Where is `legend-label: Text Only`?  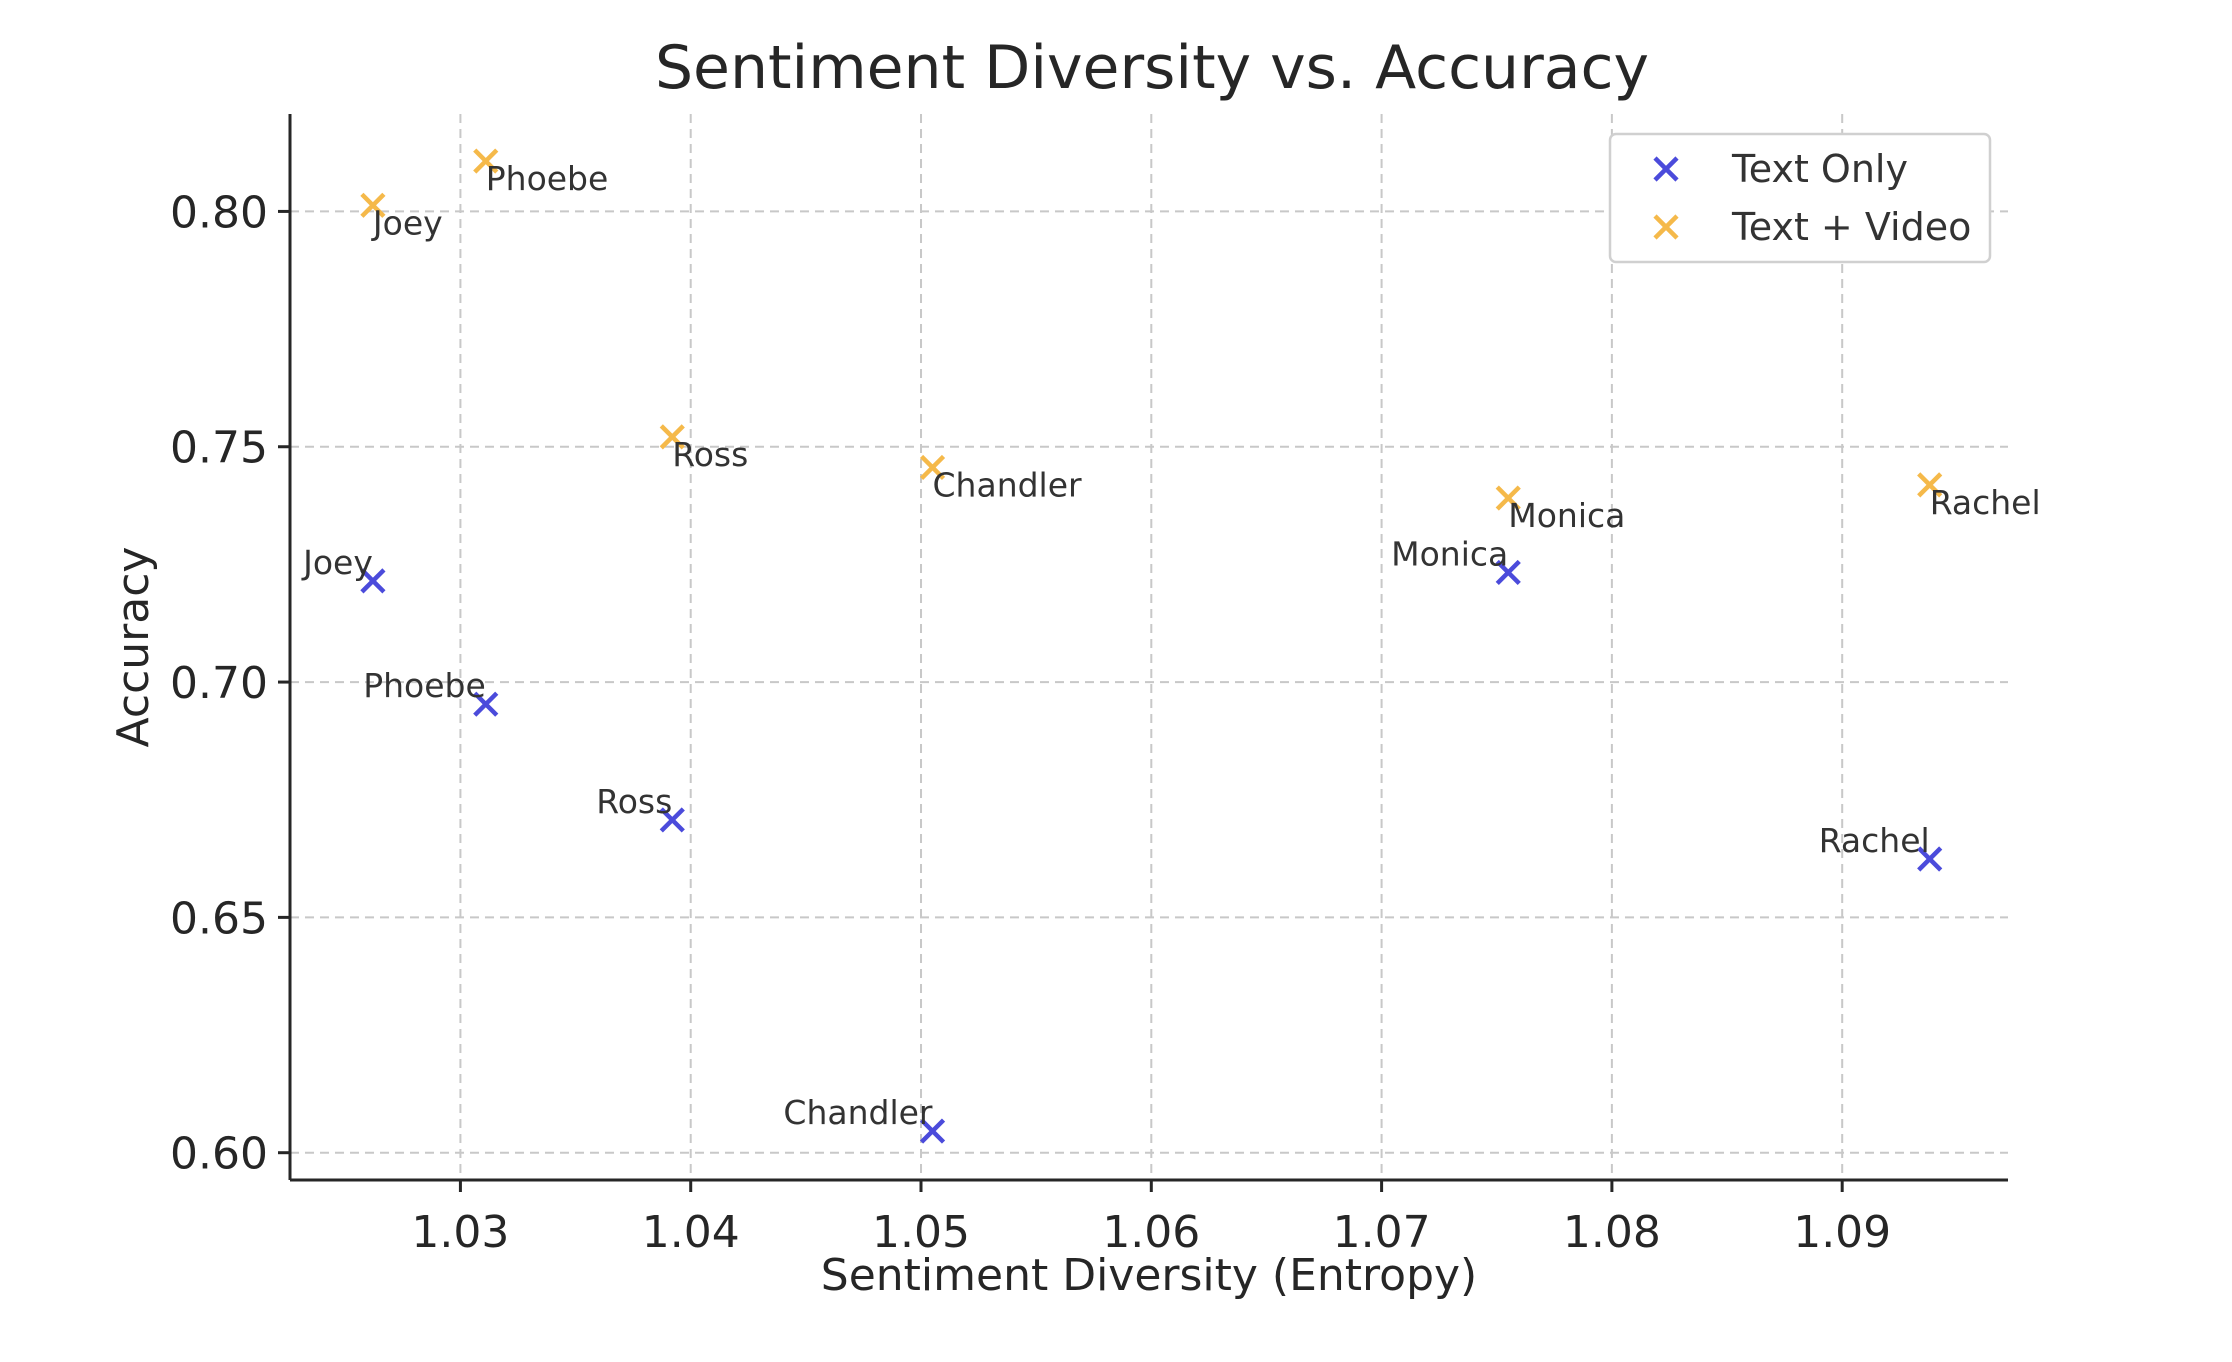 legend-label: Text Only is located at coordinates (1819, 169).